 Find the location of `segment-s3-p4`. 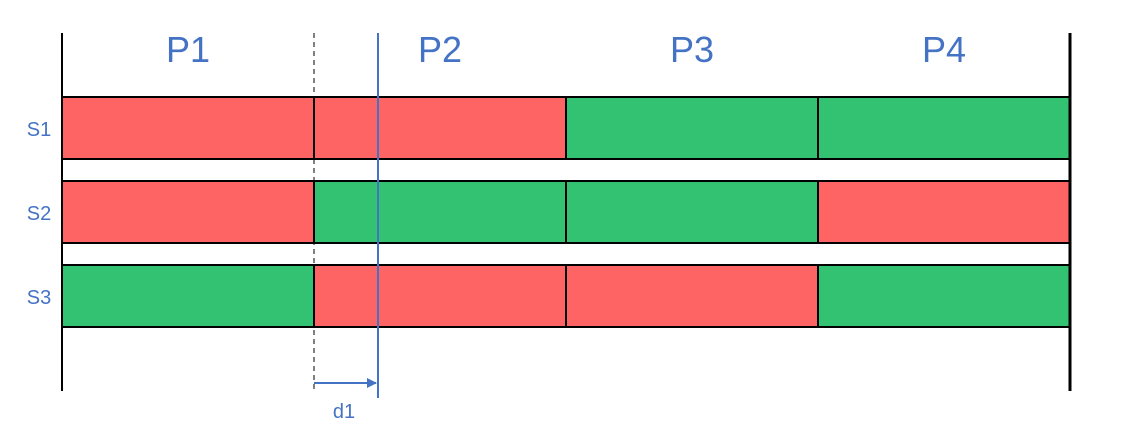

segment-s3-p4 is located at coordinates (944, 296).